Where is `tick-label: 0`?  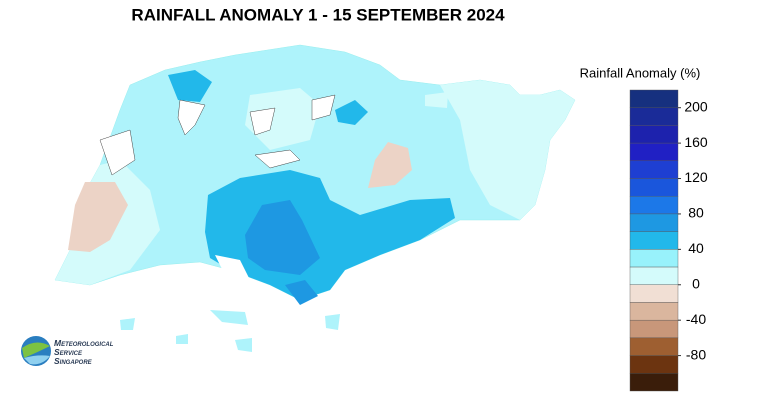
tick-label: 0 is located at coordinates (696, 283).